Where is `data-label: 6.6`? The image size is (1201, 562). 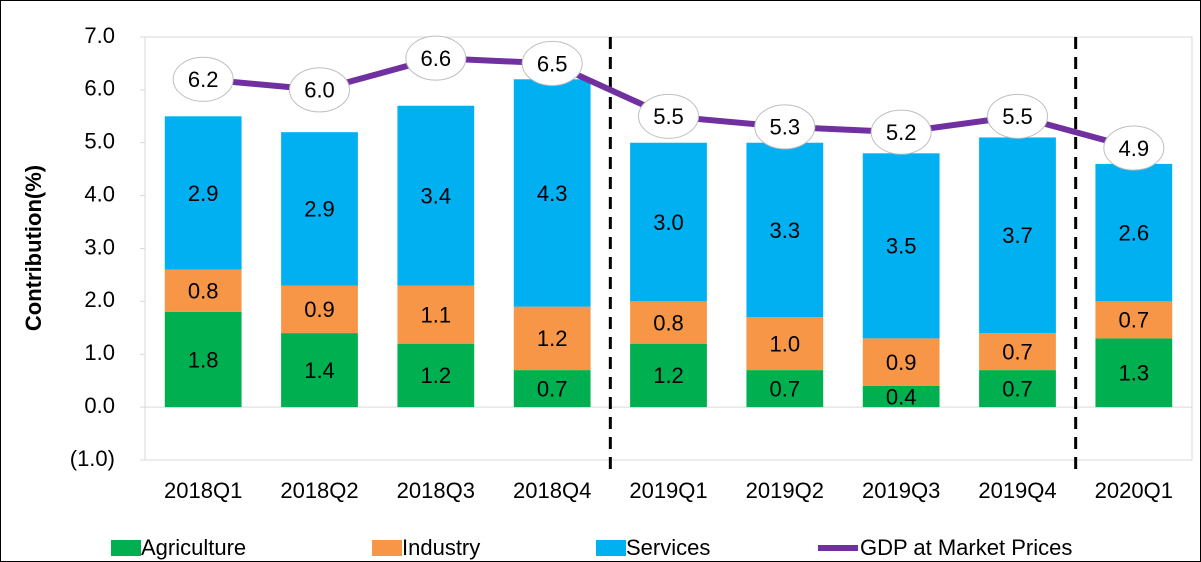 data-label: 6.6 is located at coordinates (436, 58).